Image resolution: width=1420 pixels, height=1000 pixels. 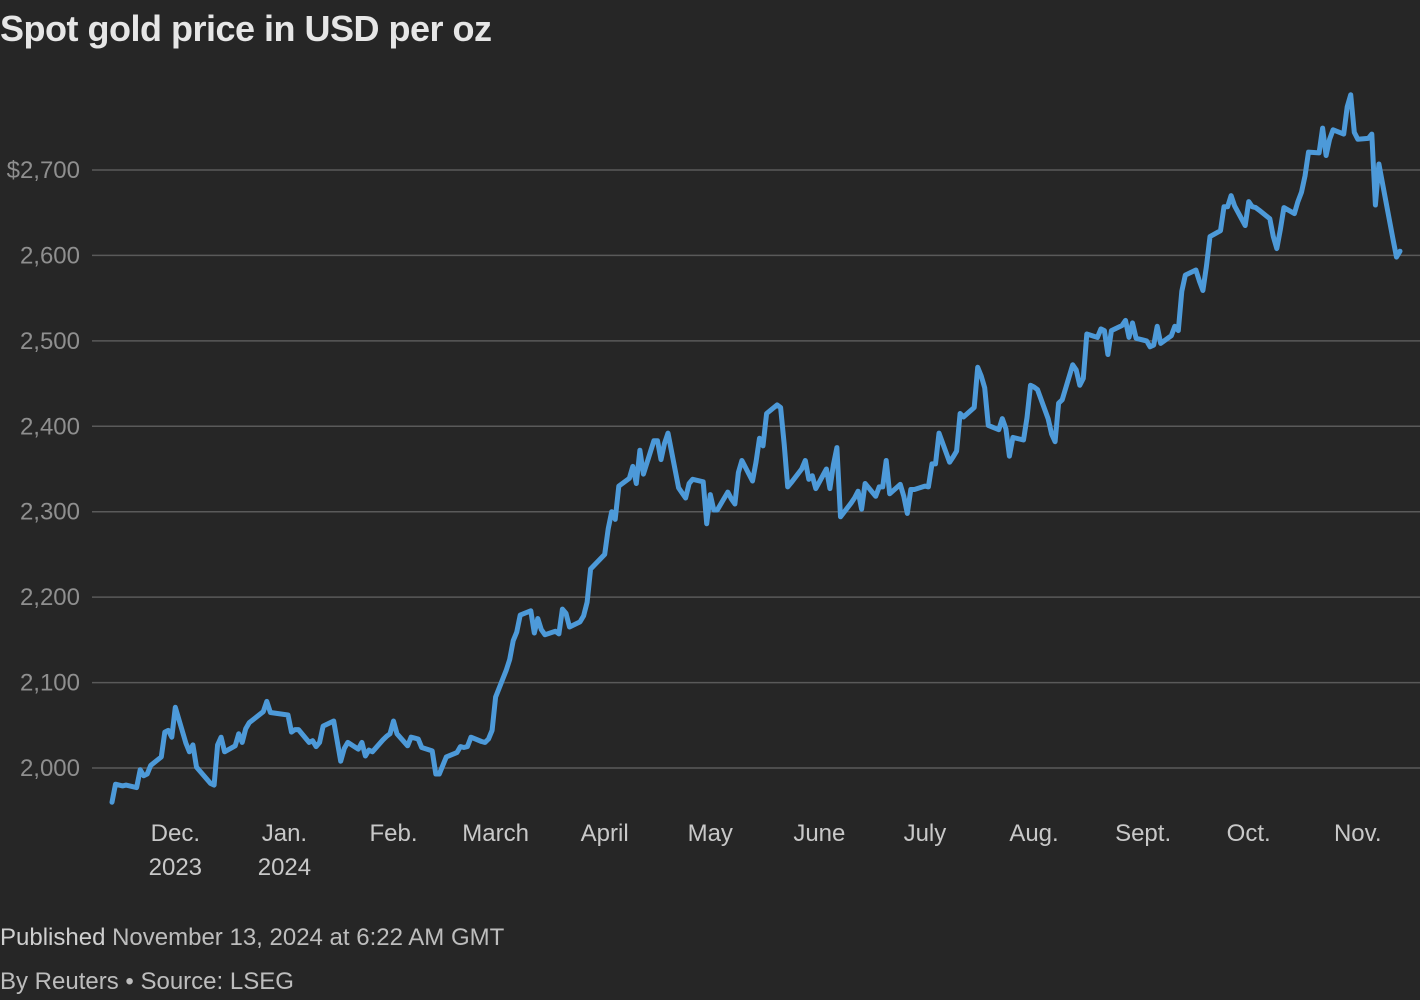 What do you see at coordinates (217, 981) in the screenshot?
I see `source-text: Source: LSEG` at bounding box center [217, 981].